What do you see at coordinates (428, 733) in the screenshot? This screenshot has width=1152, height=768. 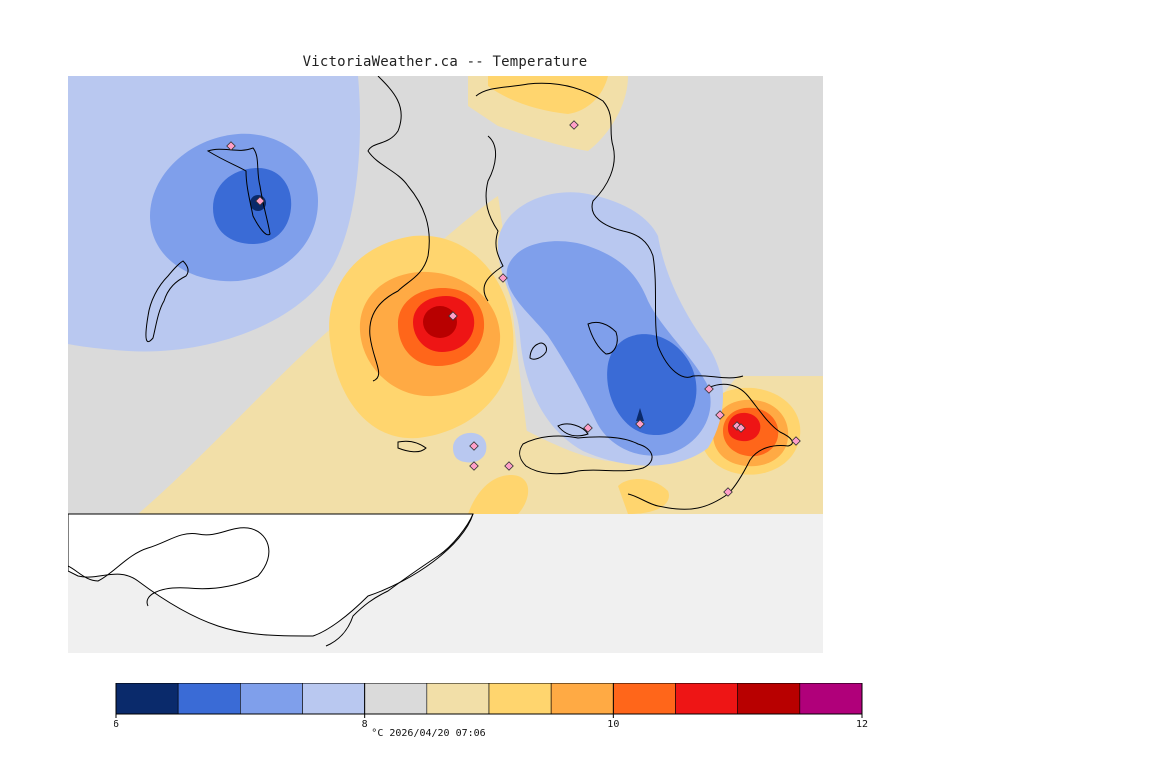 I see `legend-caption: °C 2026/04/20 07:06` at bounding box center [428, 733].